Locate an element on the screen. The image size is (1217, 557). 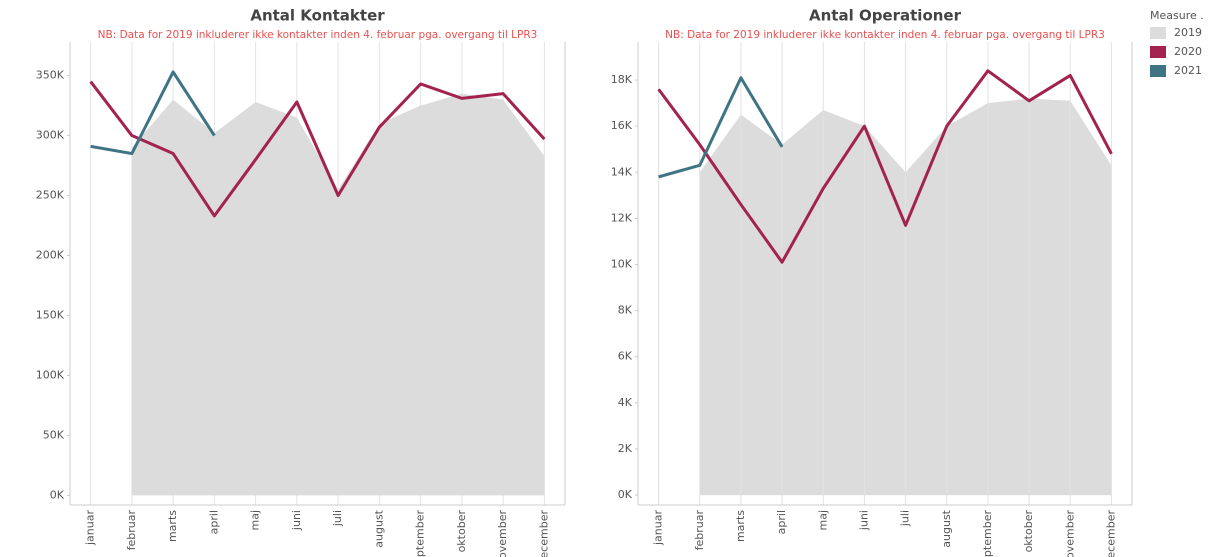
y-tick-label: 14K is located at coordinates (622, 171).